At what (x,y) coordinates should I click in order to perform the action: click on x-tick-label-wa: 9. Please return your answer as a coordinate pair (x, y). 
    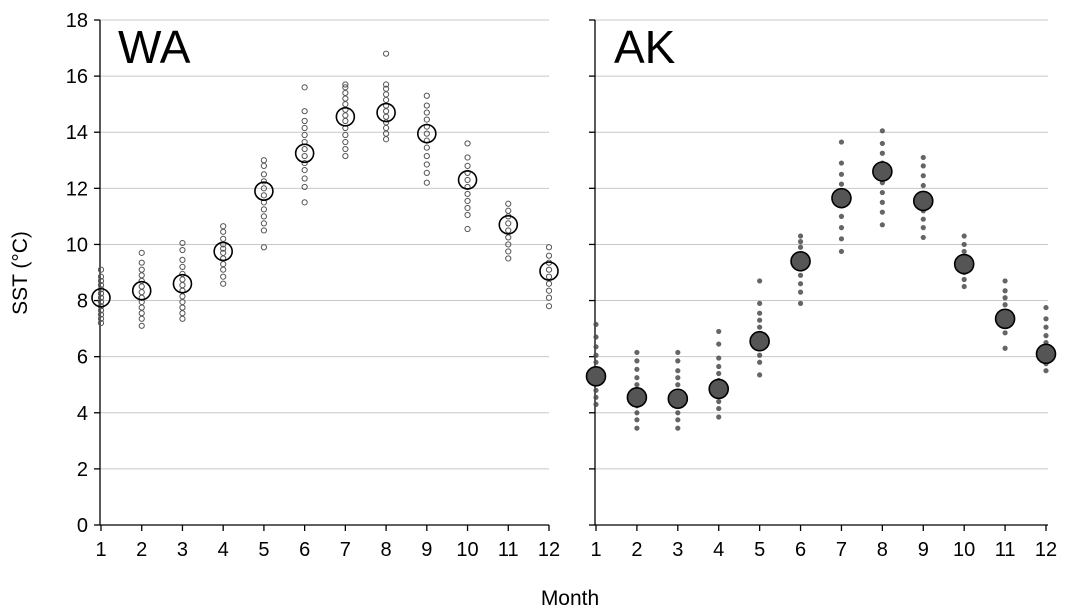
    Looking at the image, I should click on (426, 550).